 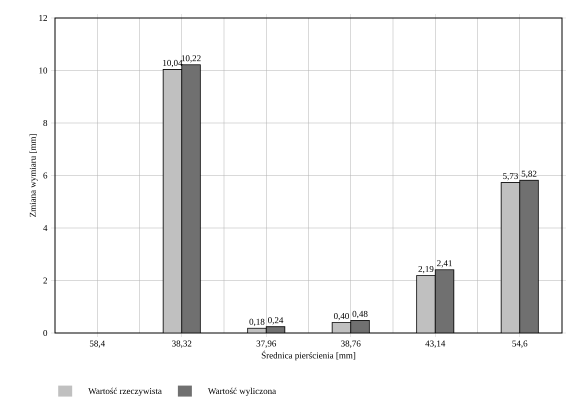 I want to click on legend-label: Wartość wyliczona, so click(x=242, y=392).